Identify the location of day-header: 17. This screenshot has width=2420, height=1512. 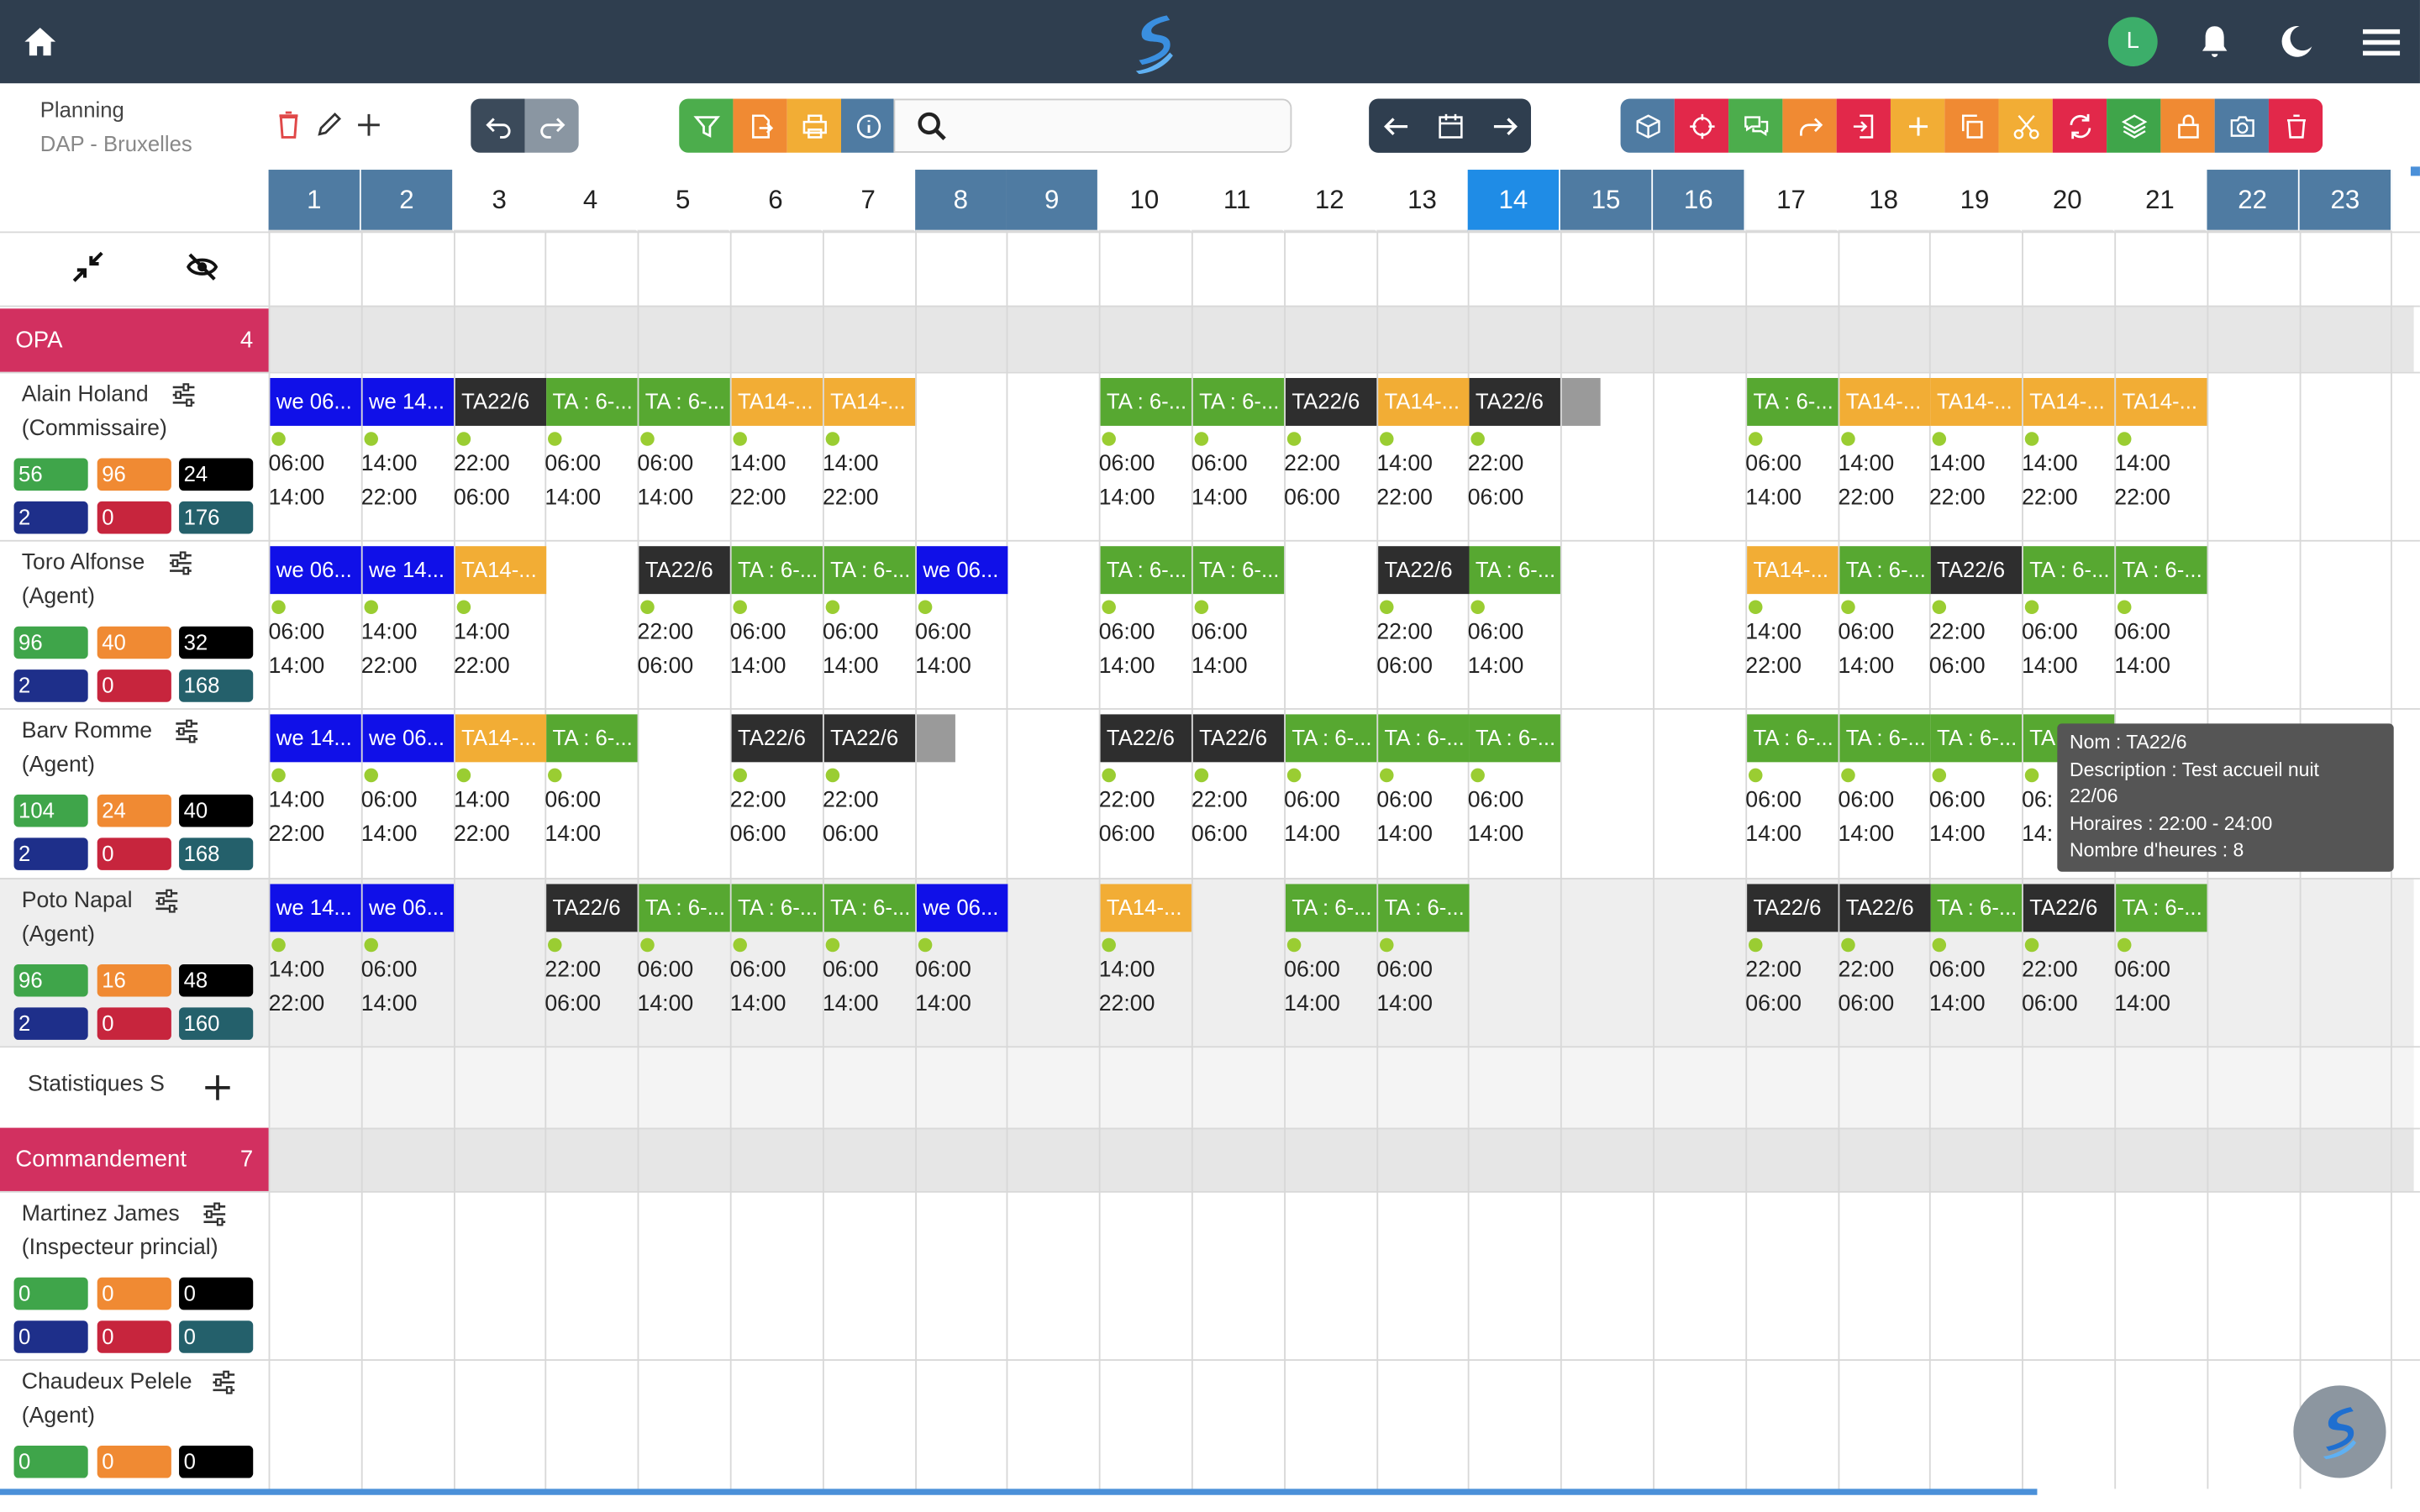
(1792, 201).